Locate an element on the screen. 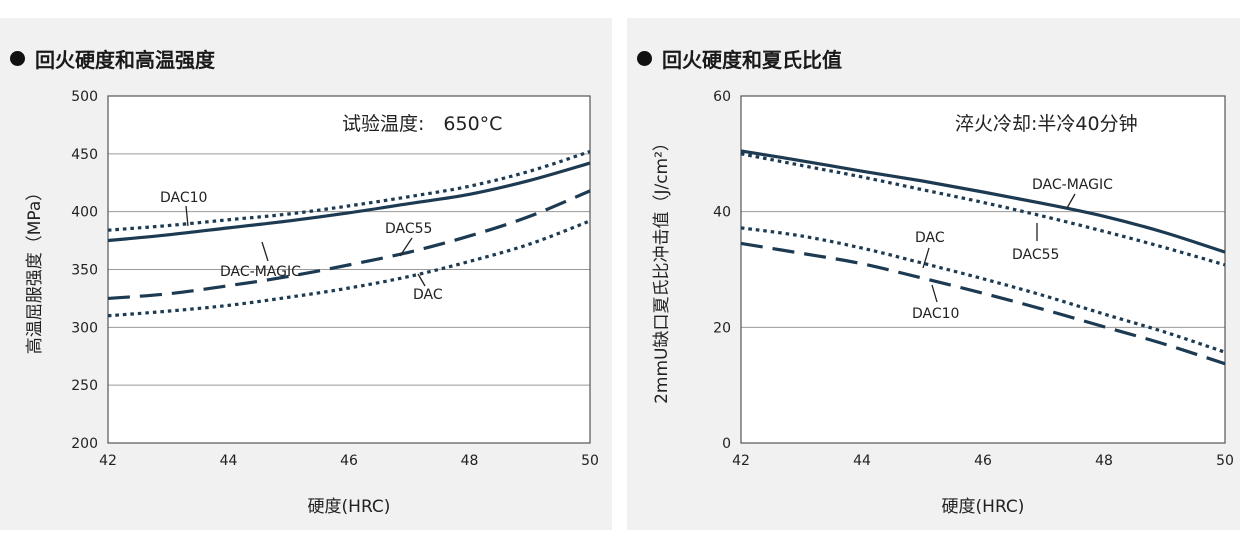 This screenshot has height=550, width=1240. strength-chart-title: 回火硬度和高温强度 is located at coordinates (112, 58).